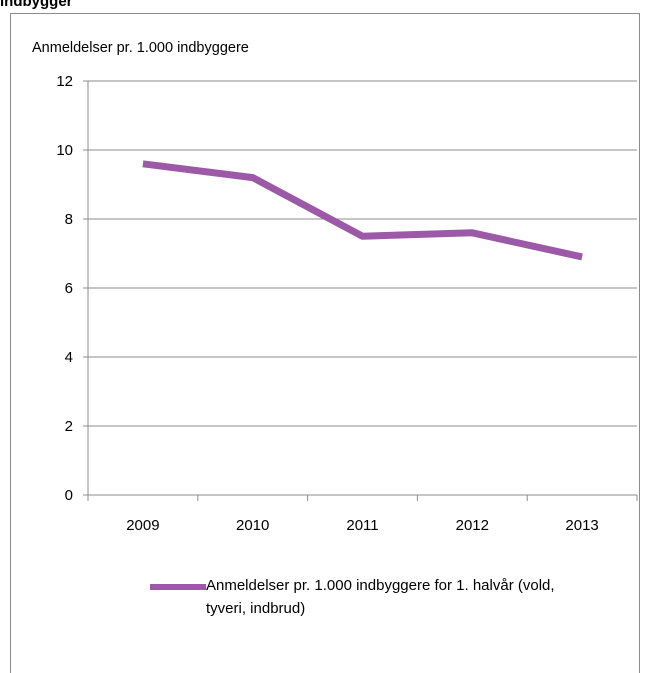 This screenshot has width=649, height=673. What do you see at coordinates (140, 48) in the screenshot?
I see `y-axis-title: Anmeldelser pr. 1.000 indbyggere` at bounding box center [140, 48].